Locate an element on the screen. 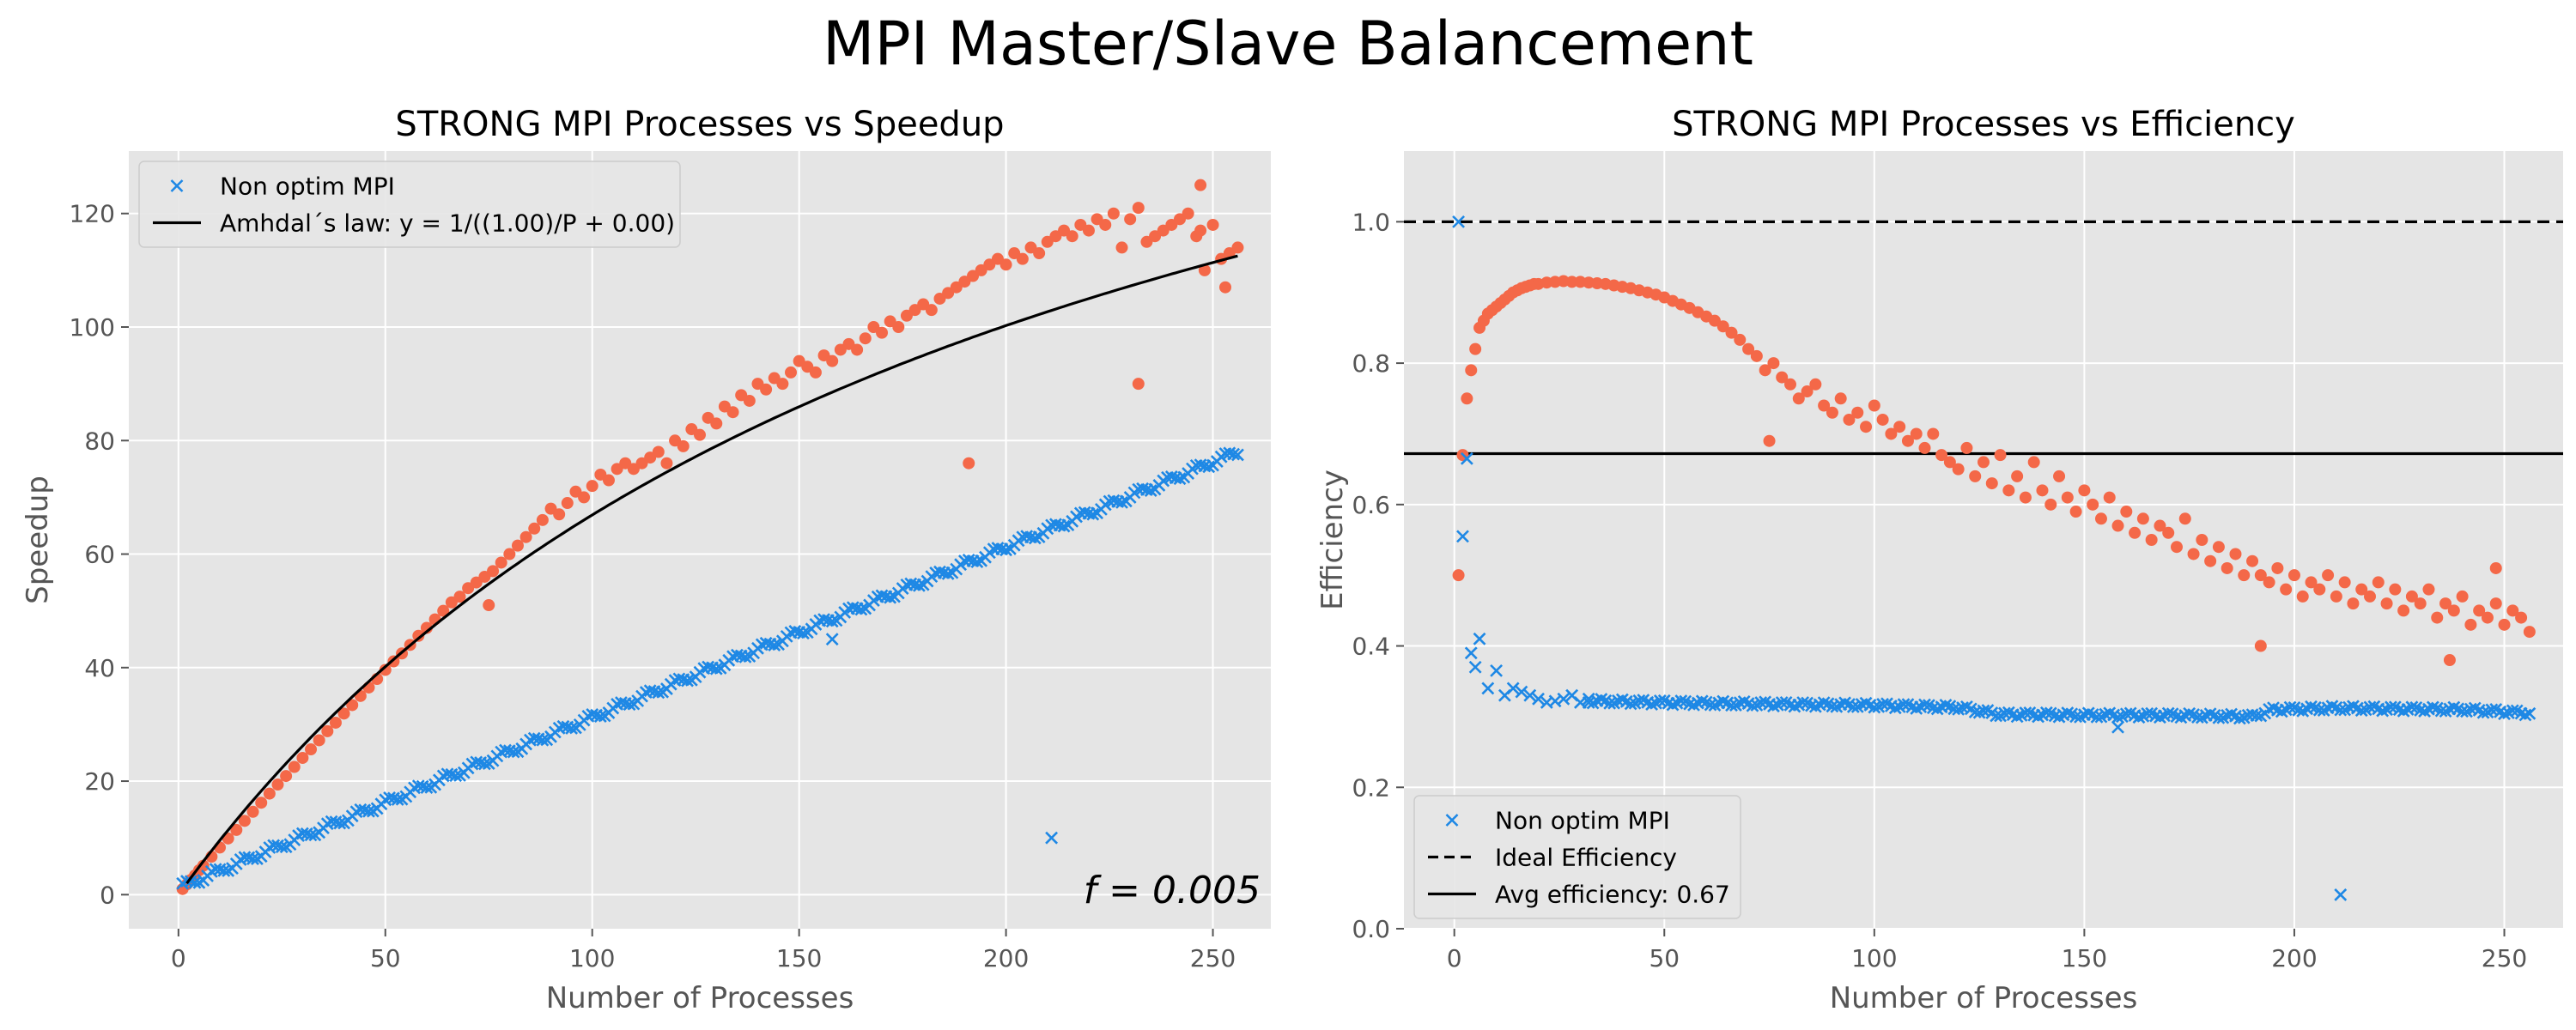  legend-entry-label: Amhdal´s law: y = 1/((1.00)/P + 0.00) is located at coordinates (448, 223).